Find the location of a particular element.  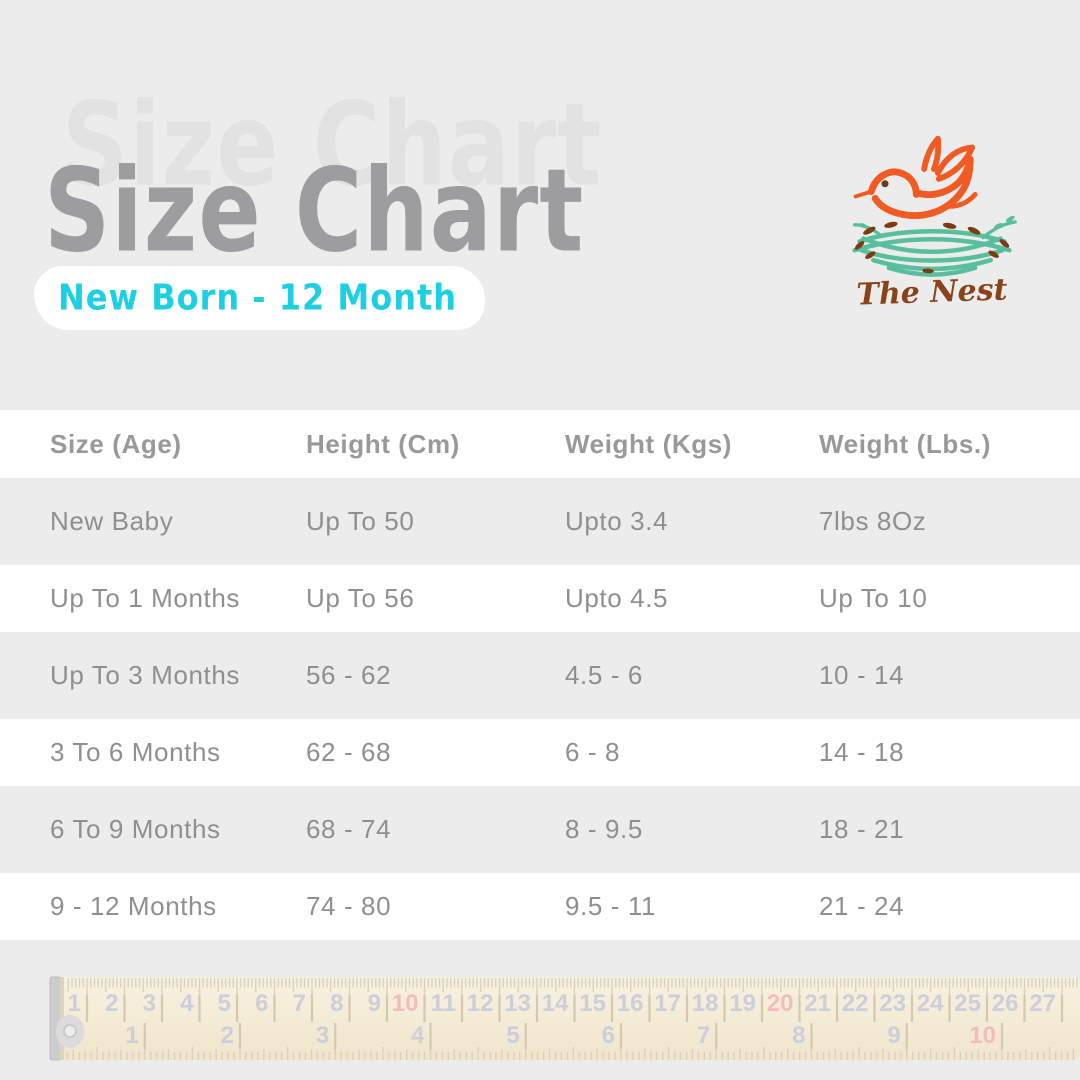

table-cell: Upto 4.5 is located at coordinates (617, 598).